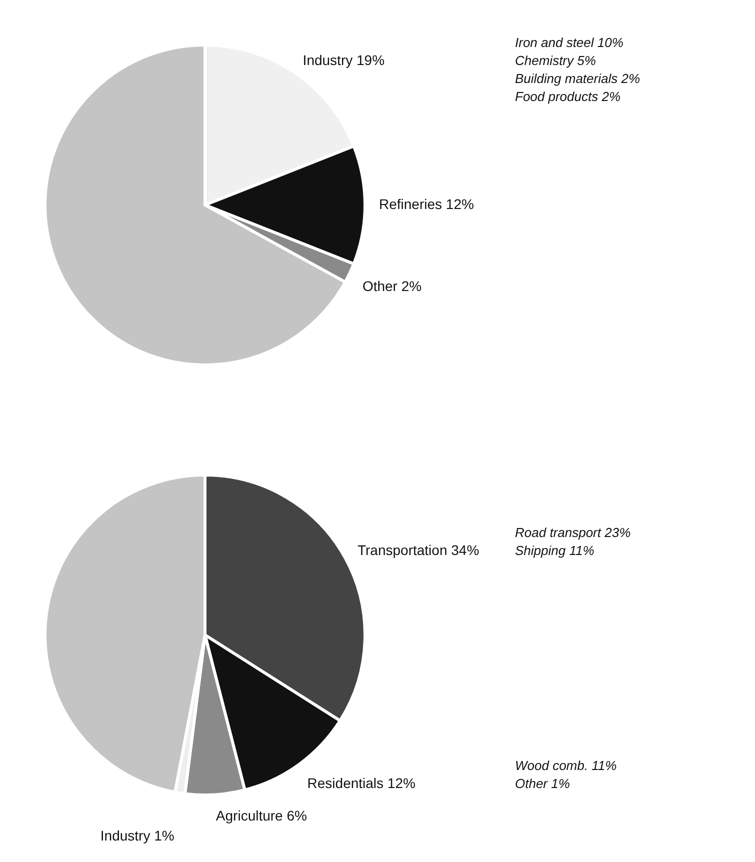  What do you see at coordinates (261, 816) in the screenshot?
I see `slice-label: Agriculture 6%` at bounding box center [261, 816].